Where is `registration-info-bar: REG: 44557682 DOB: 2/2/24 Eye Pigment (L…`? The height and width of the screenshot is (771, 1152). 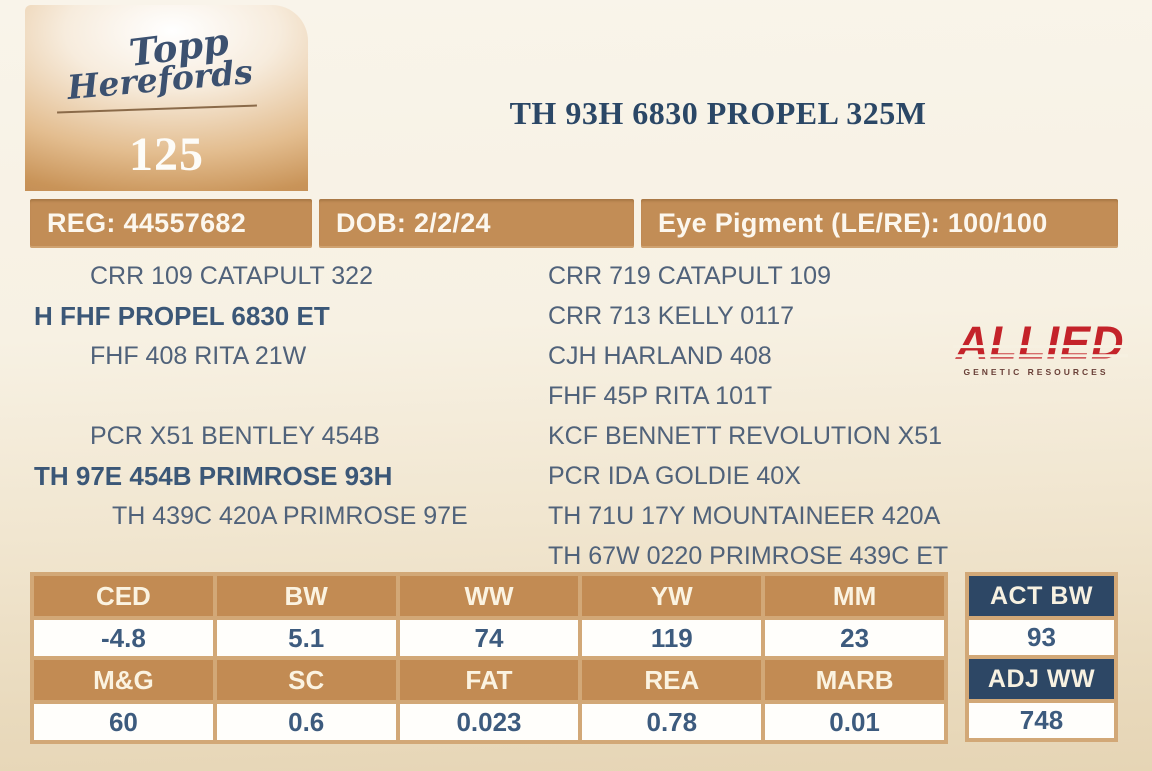
registration-info-bar: REG: 44557682 DOB: 2/2/24 Eye Pigment (L… is located at coordinates (574, 223).